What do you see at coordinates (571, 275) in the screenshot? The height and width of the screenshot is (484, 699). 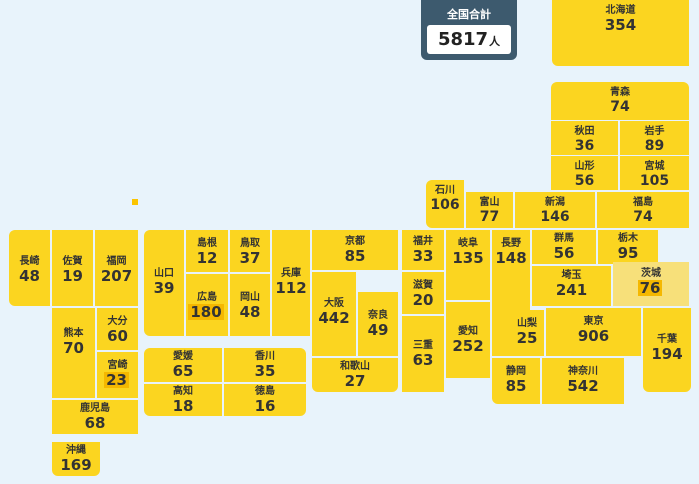 I see `pref-name: 埼玉` at bounding box center [571, 275].